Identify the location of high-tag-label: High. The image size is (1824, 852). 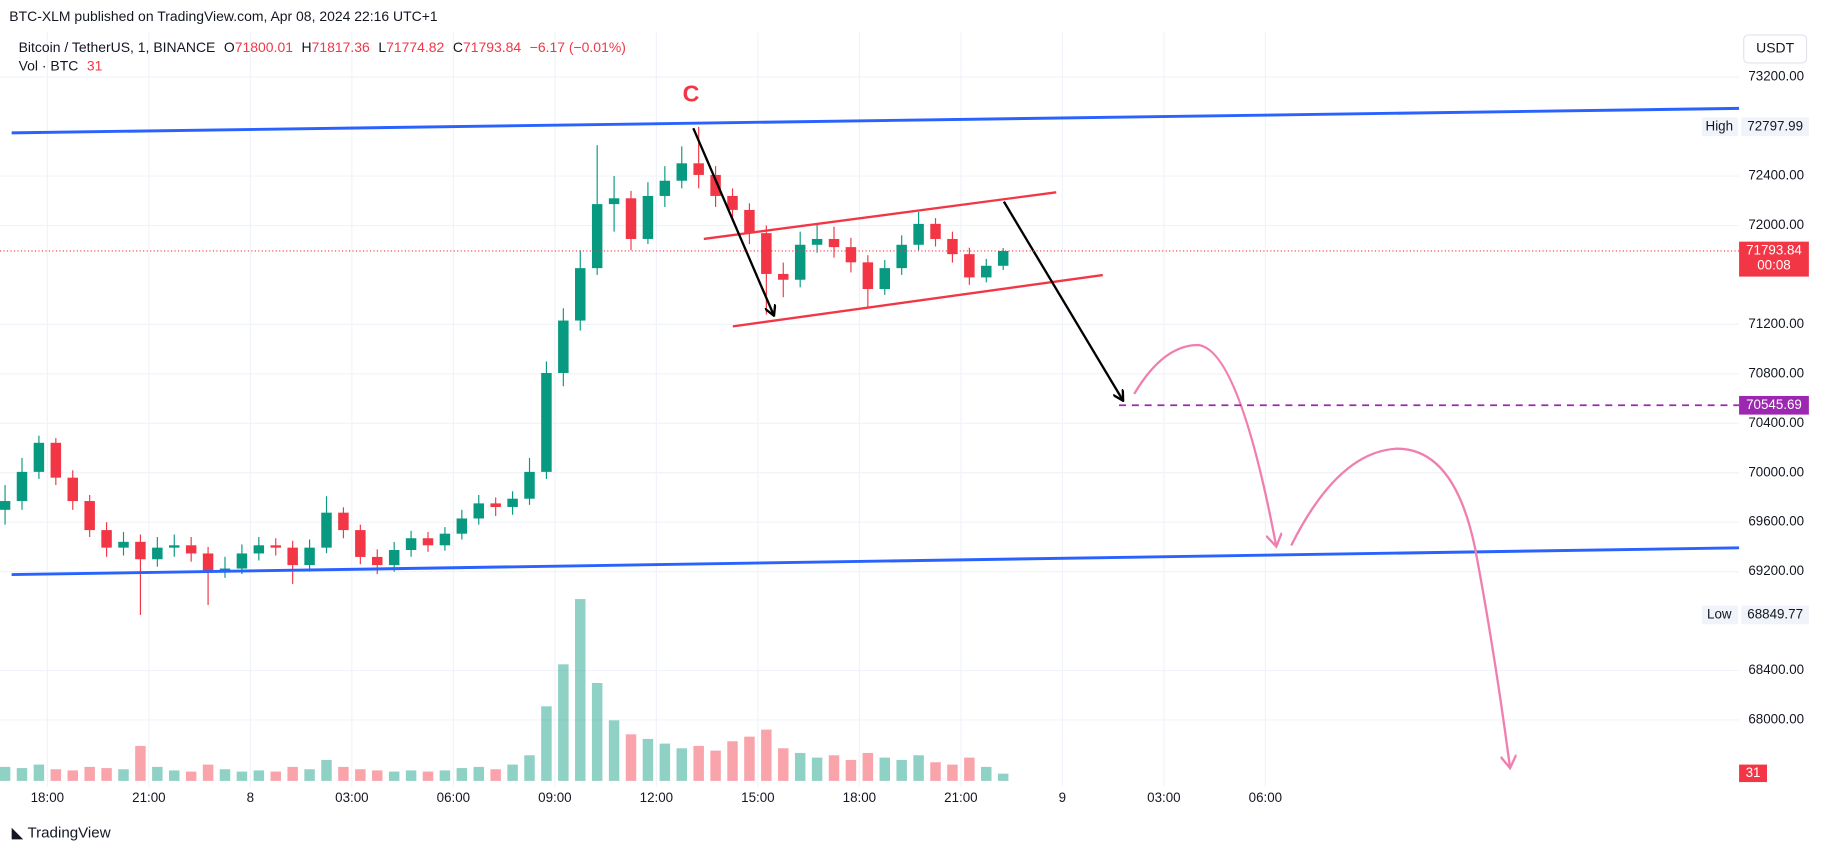
(1719, 125).